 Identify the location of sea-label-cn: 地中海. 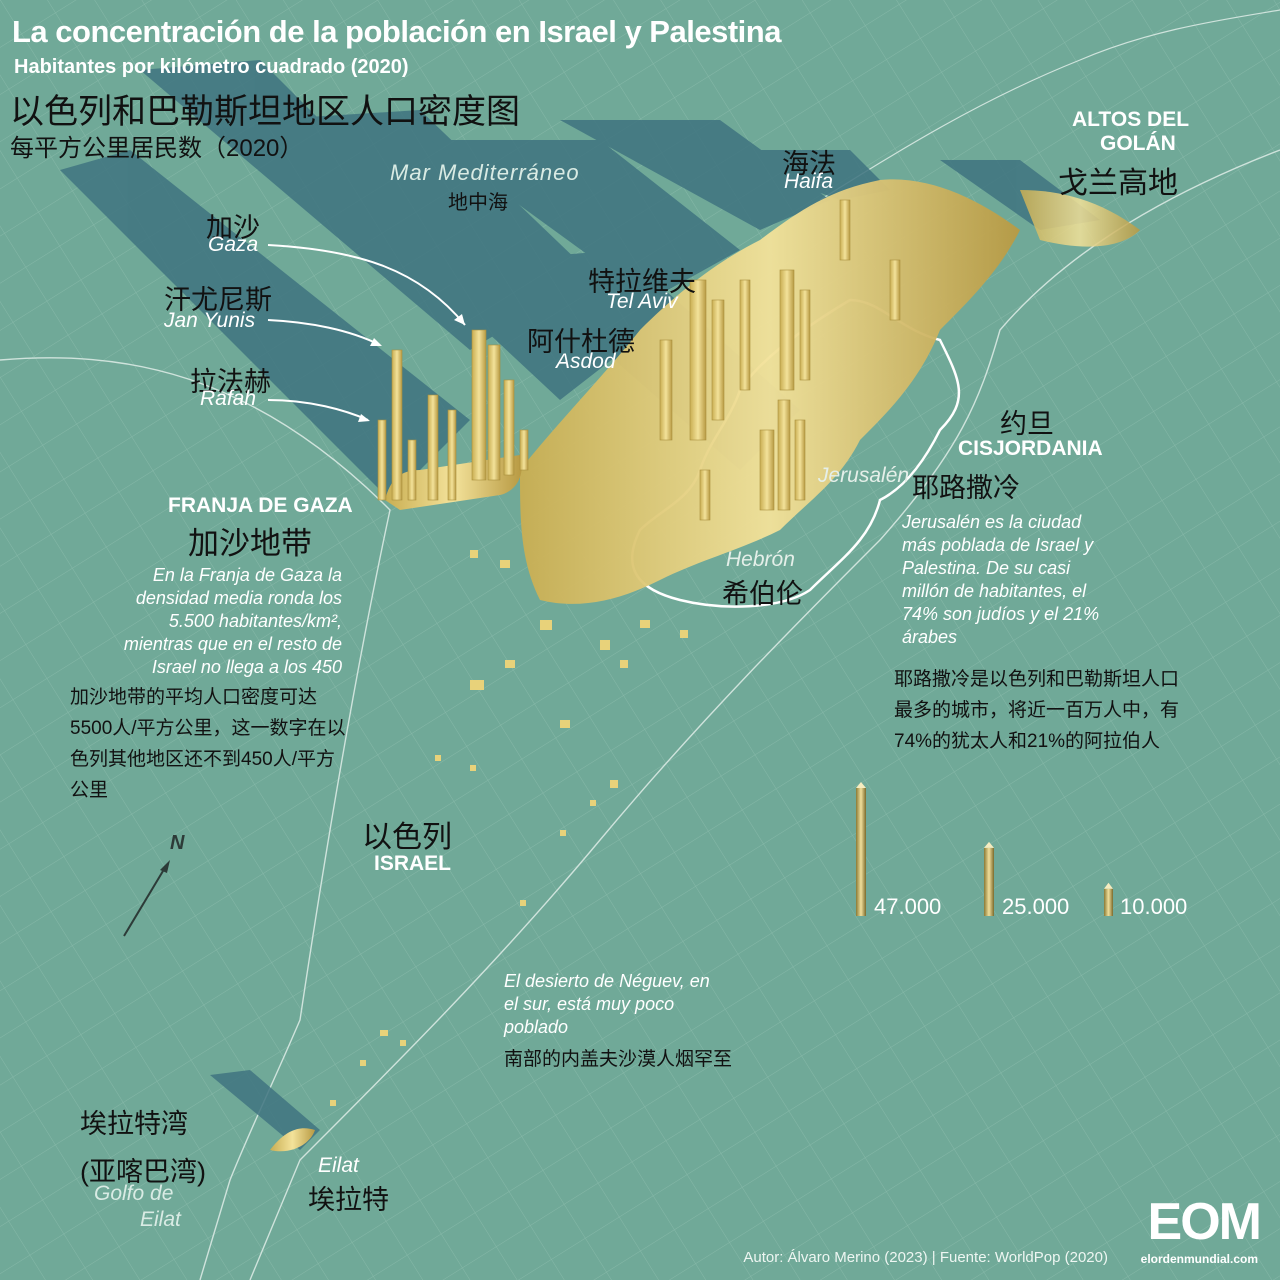
(478, 203).